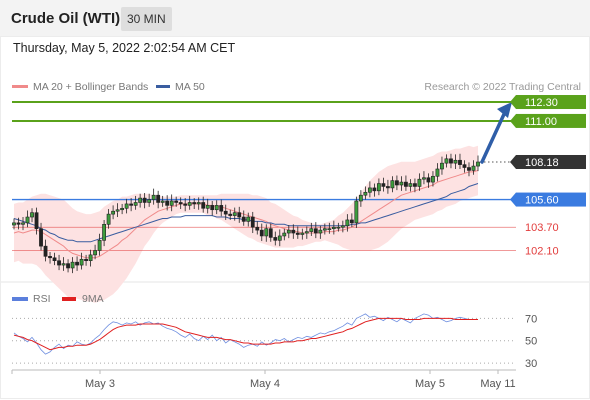  Describe the element at coordinates (542, 163) in the screenshot. I see `current-price-label: 108.18` at that location.